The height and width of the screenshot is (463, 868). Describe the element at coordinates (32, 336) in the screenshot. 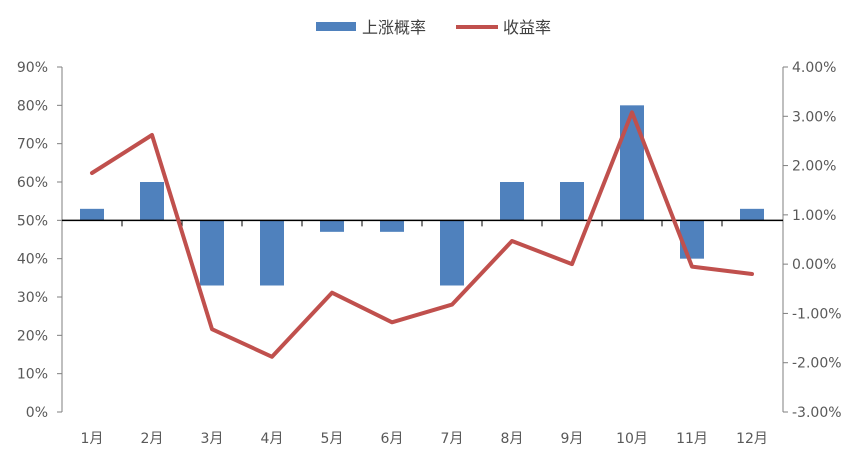

I see `y-left-tick-label: 20%` at that location.